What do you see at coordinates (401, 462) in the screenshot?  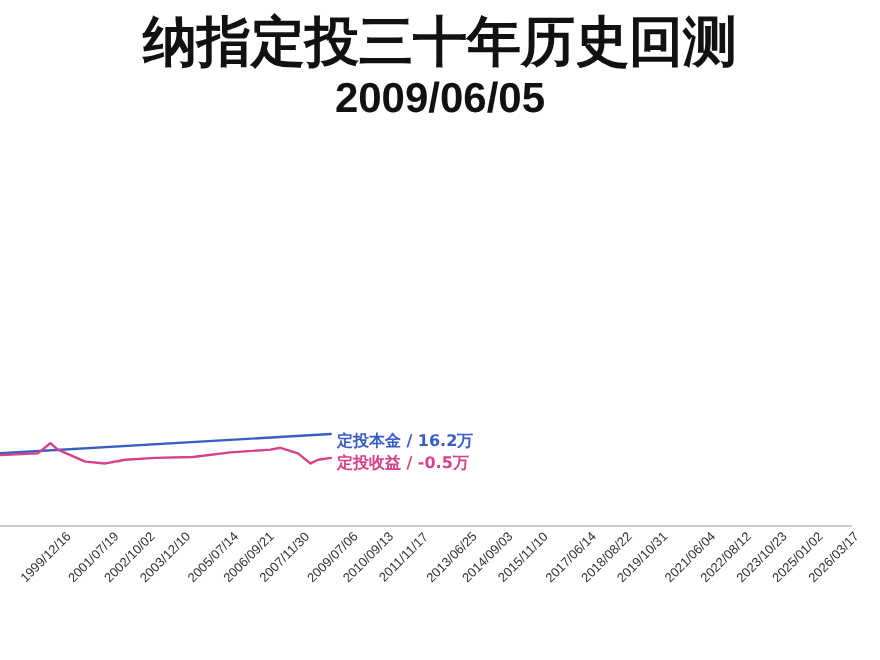 I see `series-label: 定投收益 / -0.5万` at bounding box center [401, 462].